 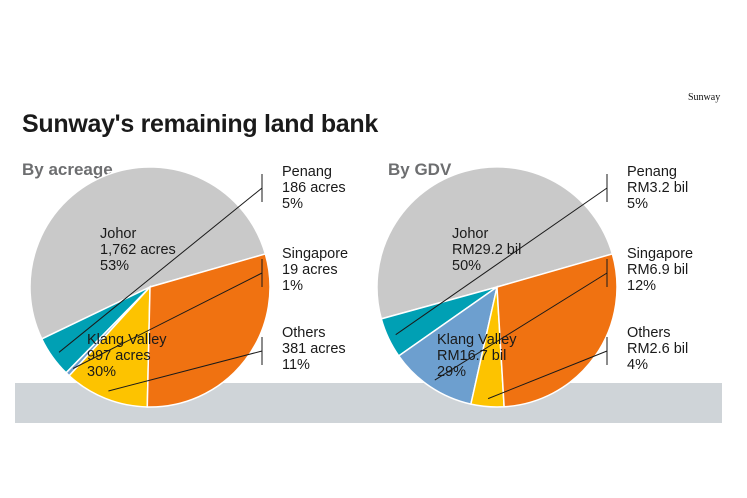 What do you see at coordinates (547, 375) in the screenshot?
I see `leader-others-gdv` at bounding box center [547, 375].